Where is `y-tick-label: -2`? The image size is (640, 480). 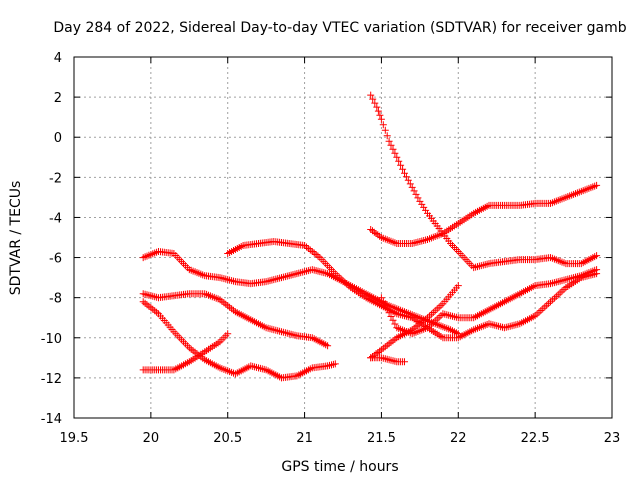
y-tick-label: -2 is located at coordinates (55, 178).